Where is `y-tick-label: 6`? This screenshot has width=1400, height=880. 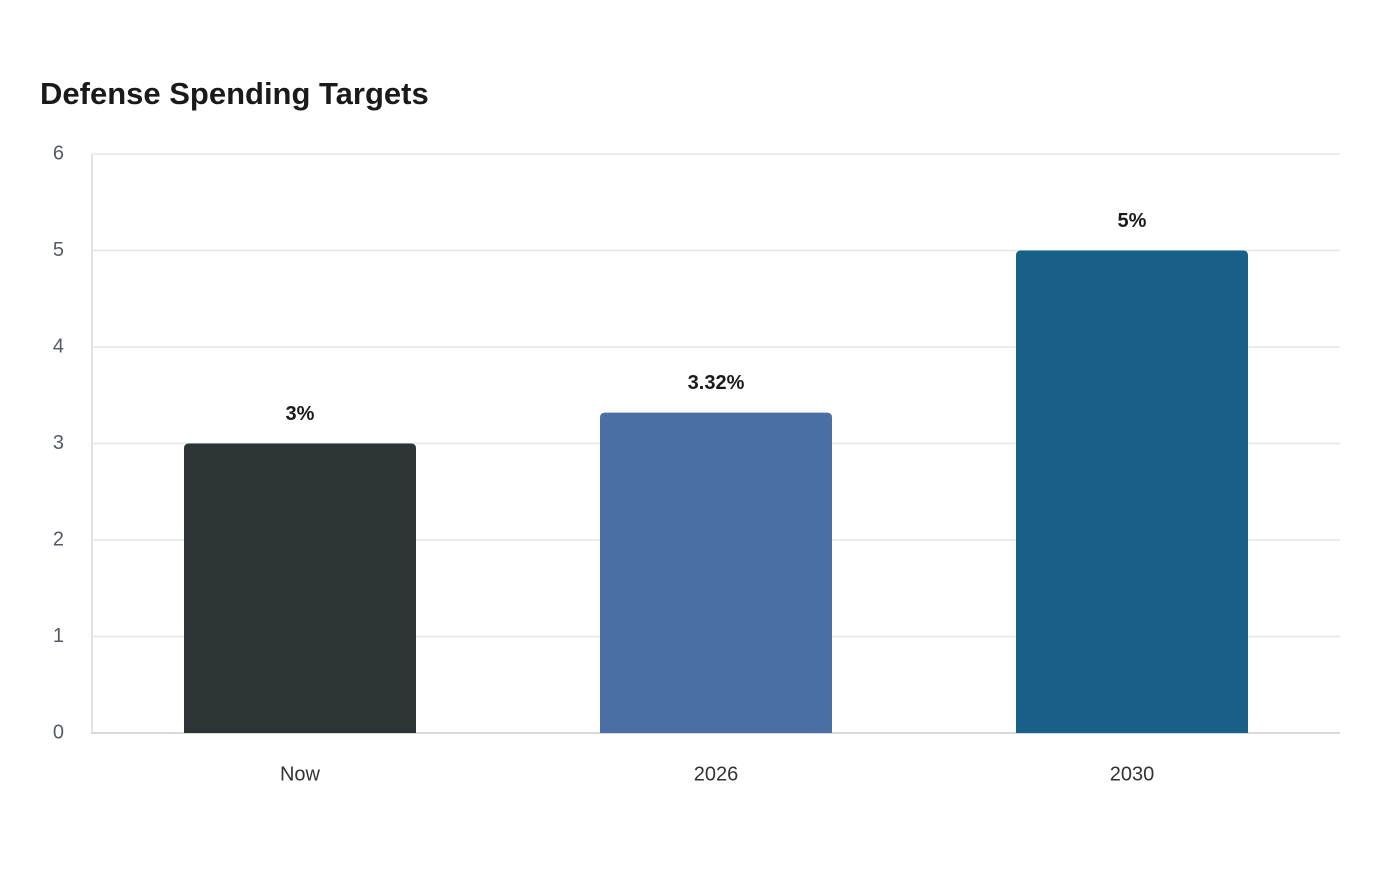
y-tick-label: 6 is located at coordinates (58, 153).